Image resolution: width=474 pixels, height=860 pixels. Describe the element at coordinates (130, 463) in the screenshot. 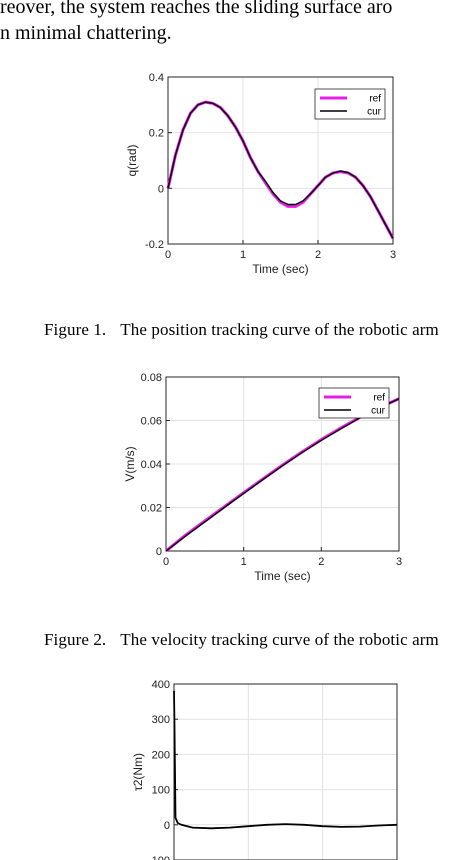

I see `y-axis-label: V(m/s)` at that location.